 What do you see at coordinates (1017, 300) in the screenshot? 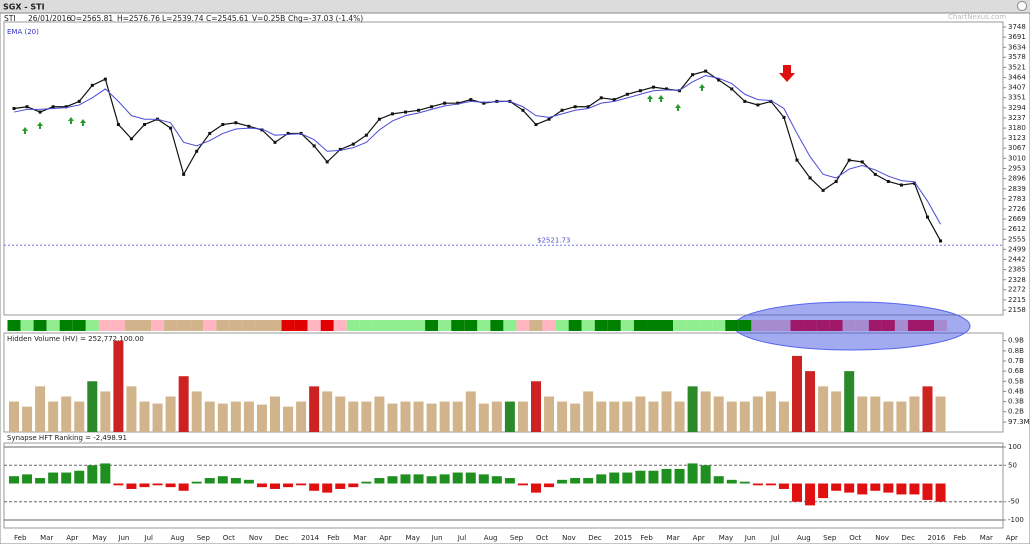
I see `y-tick-label: 2215` at bounding box center [1017, 300].